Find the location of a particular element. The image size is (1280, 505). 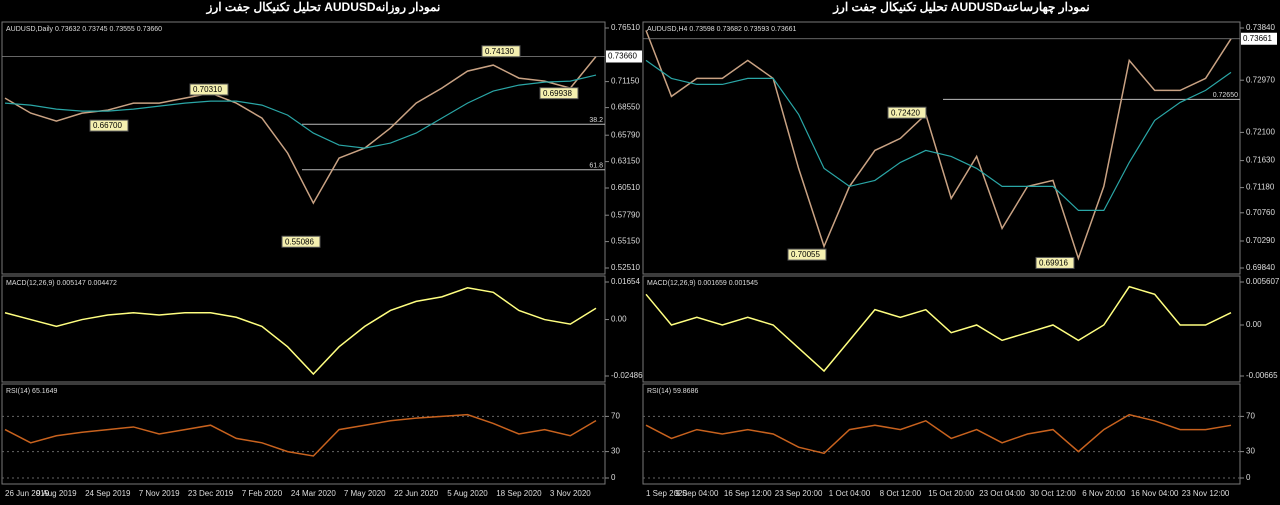

x-tick-label: 9 Sep 04:00 is located at coordinates (697, 493).